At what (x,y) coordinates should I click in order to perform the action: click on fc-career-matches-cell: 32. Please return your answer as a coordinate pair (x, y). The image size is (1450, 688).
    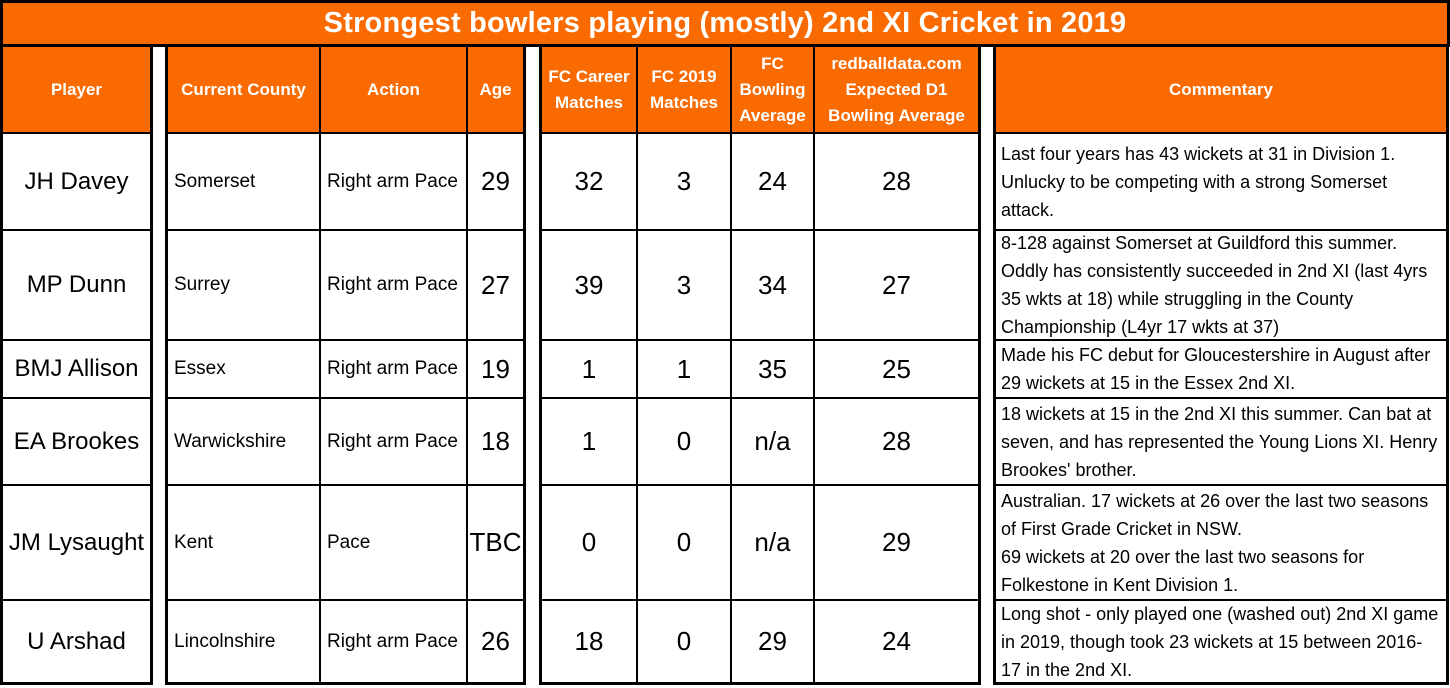
    Looking at the image, I should click on (589, 181).